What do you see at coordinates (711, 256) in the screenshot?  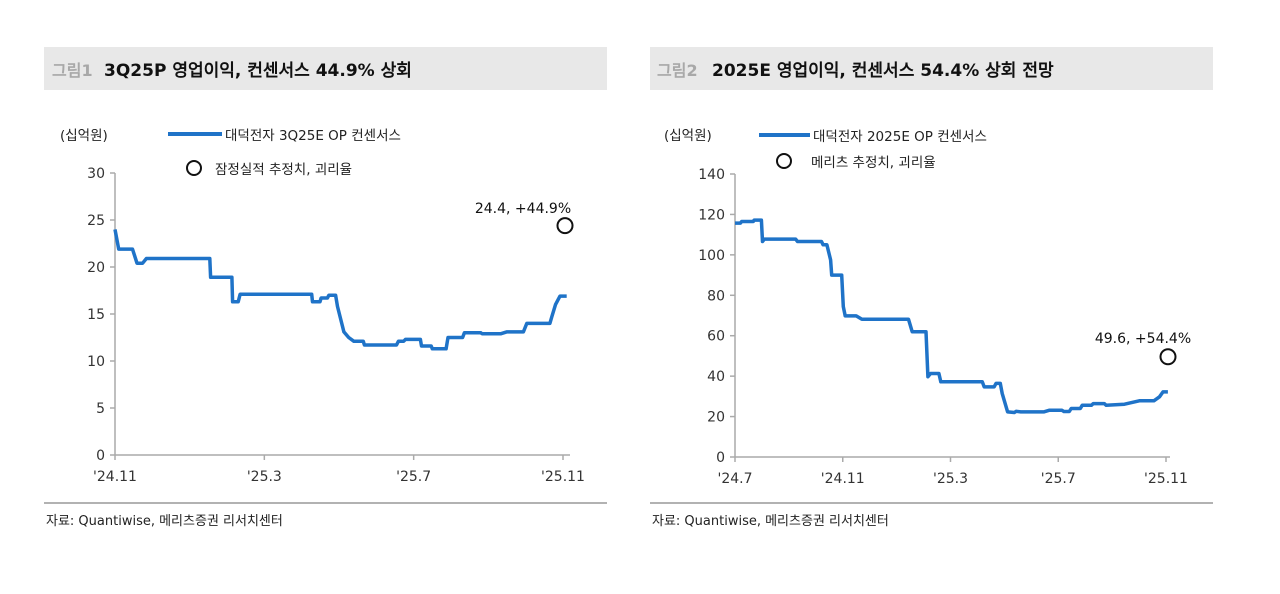 I see `y-tick-label: 100` at bounding box center [711, 256].